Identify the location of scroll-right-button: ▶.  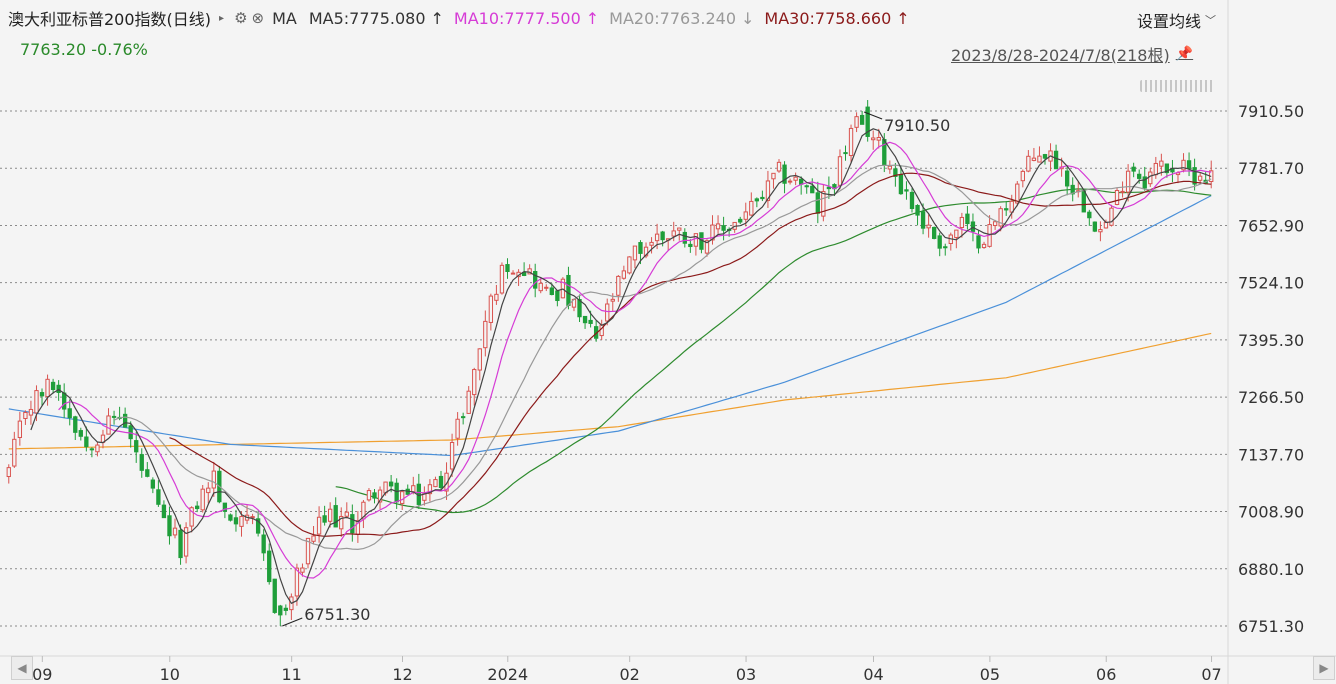
(1324, 668).